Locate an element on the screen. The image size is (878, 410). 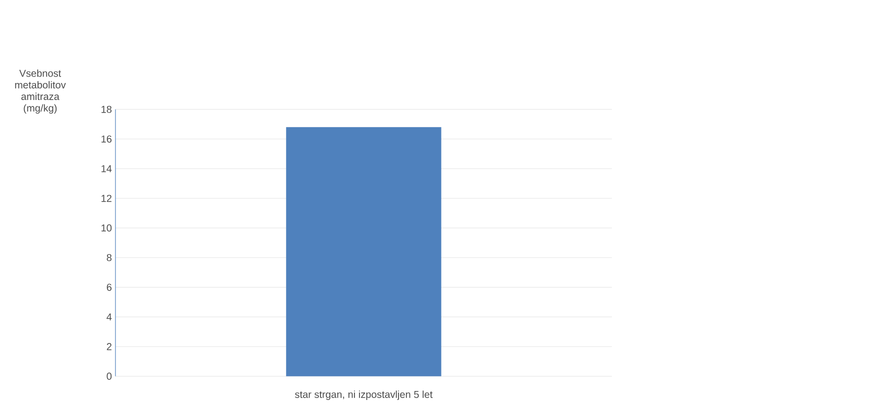
y-tick-label: 14 is located at coordinates (107, 168).